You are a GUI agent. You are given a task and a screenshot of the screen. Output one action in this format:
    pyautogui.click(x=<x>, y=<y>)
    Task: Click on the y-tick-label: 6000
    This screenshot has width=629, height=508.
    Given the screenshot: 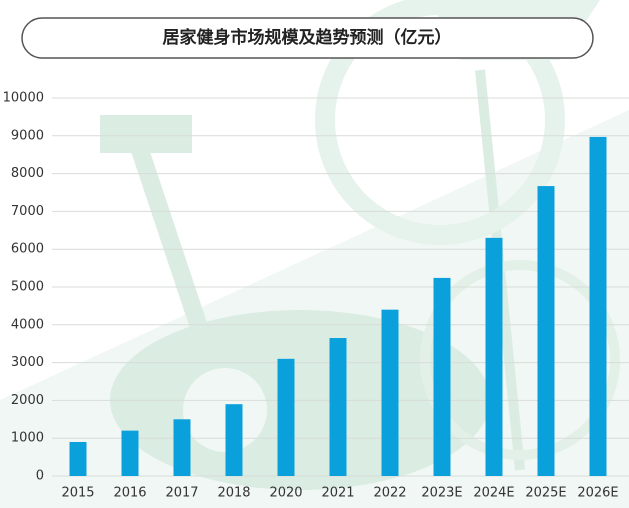 What is the action you would take?
    pyautogui.click(x=27, y=249)
    